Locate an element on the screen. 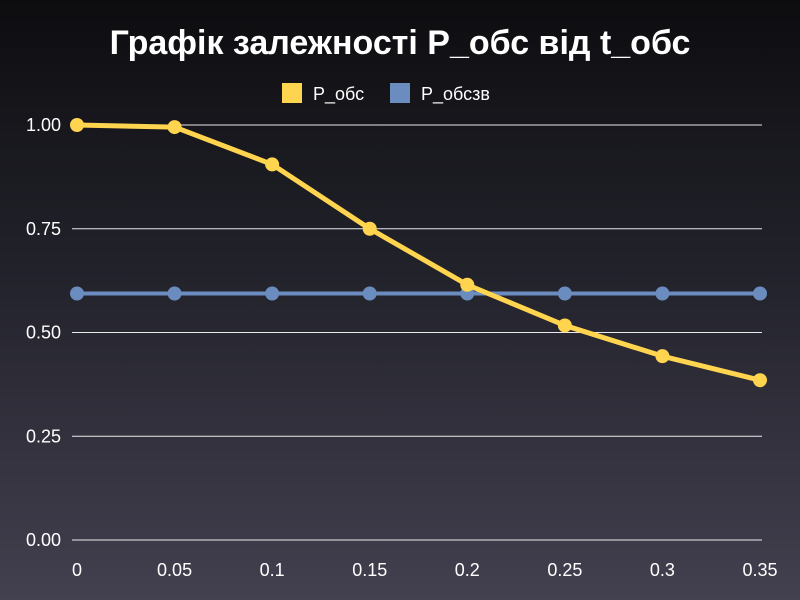 The width and height of the screenshot is (800, 600). y-axis-ticks: 0.00 0.25 0.50 0.75 1.00 is located at coordinates (43, 332).